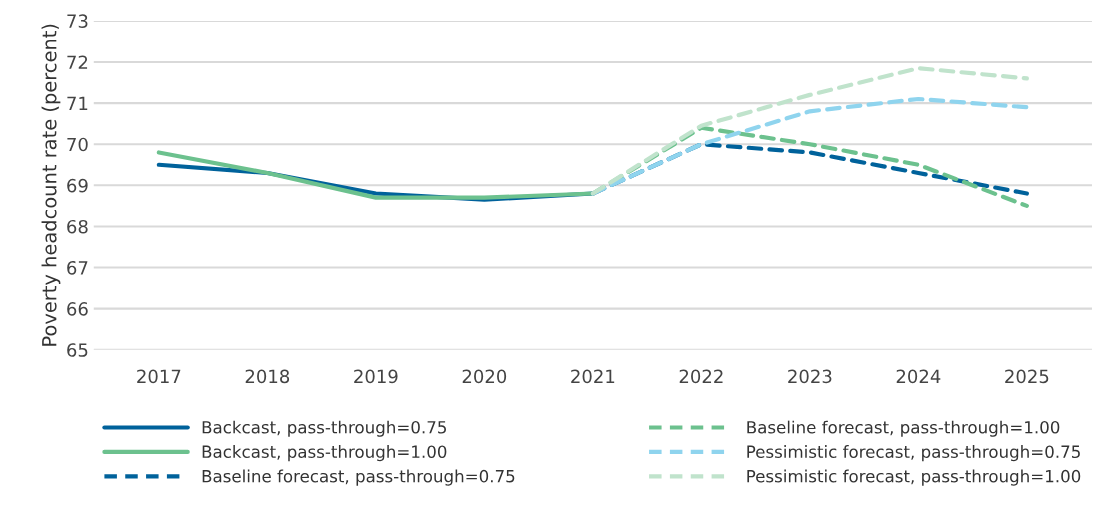  What do you see at coordinates (913, 453) in the screenshot?
I see `legend-label: Pessimistic forecast, pass-through=0.75` at bounding box center [913, 453].